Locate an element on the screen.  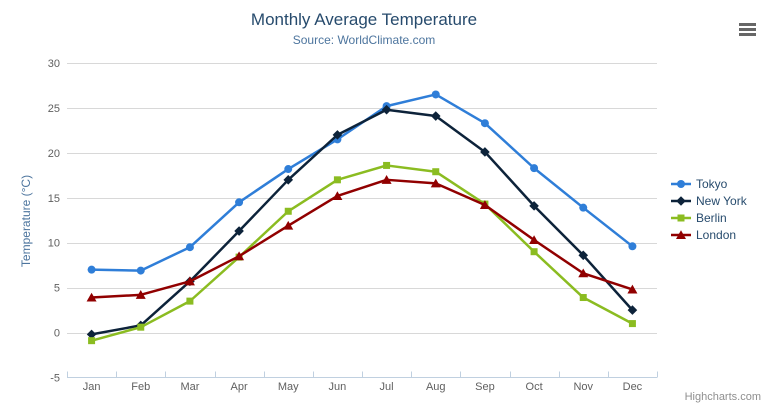
y-axis-label: 25 is located at coordinates (54, 109).